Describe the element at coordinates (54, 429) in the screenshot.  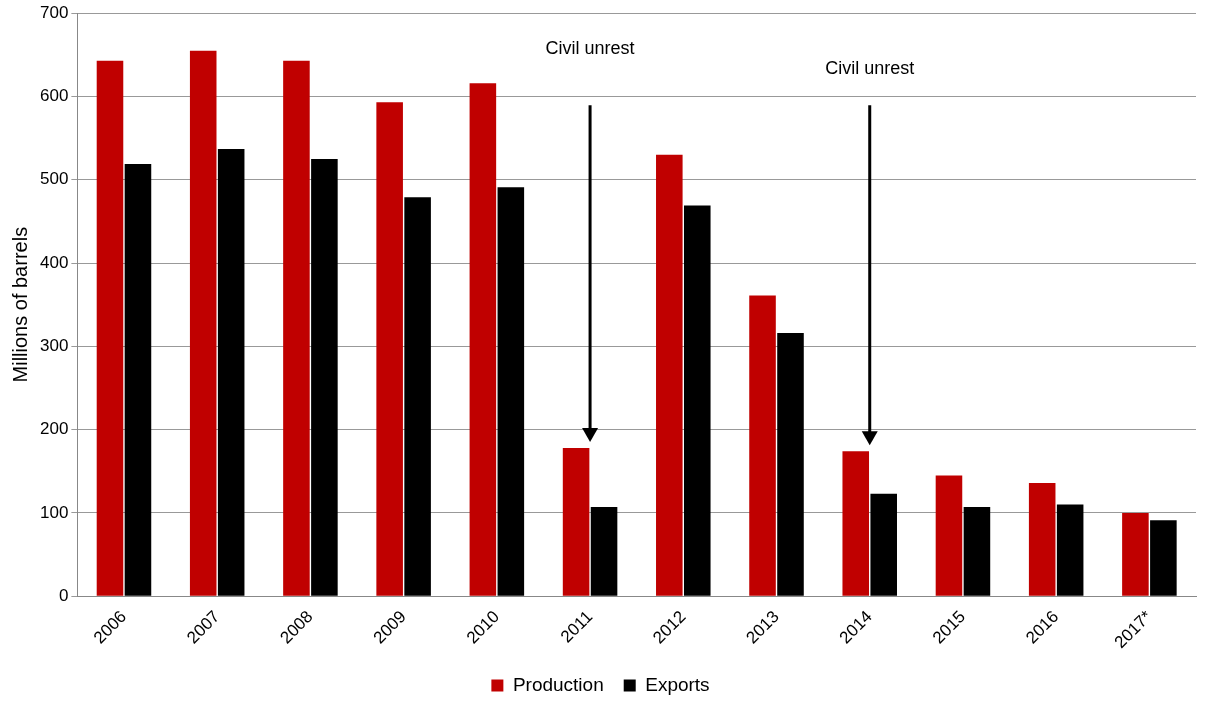
I see `y-tick-label: 200` at that location.